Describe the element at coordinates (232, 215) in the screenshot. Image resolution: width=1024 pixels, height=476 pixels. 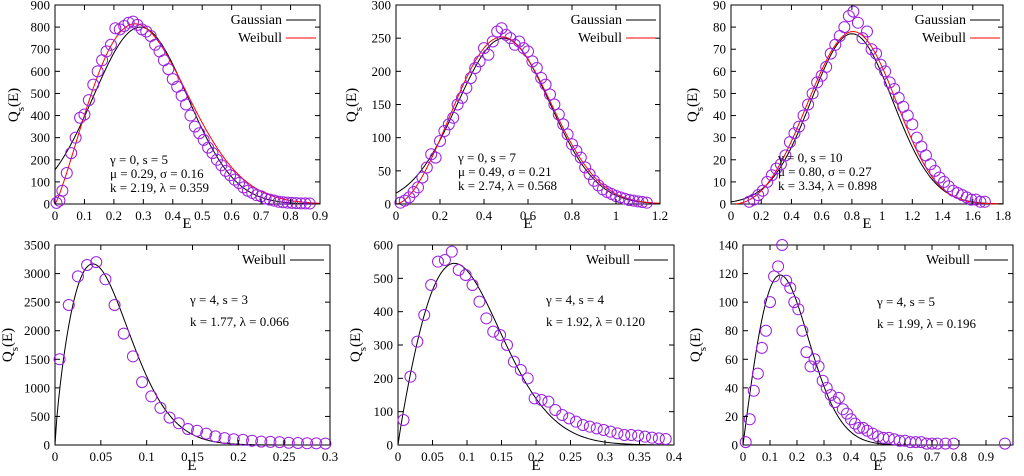
I see `x-tick-label: 0.6` at that location.